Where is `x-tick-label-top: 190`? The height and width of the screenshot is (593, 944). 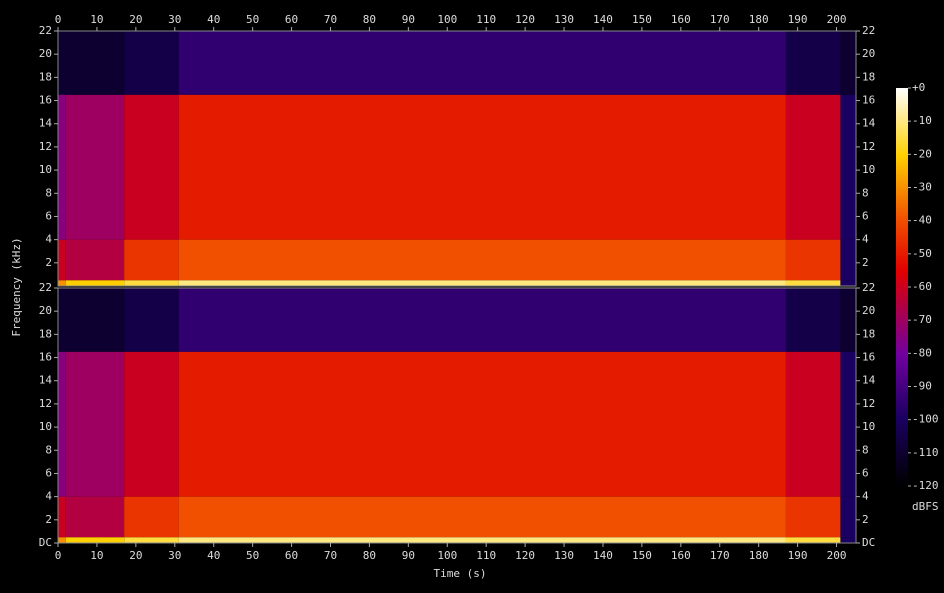
x-tick-label-top: 190 is located at coordinates (798, 19).